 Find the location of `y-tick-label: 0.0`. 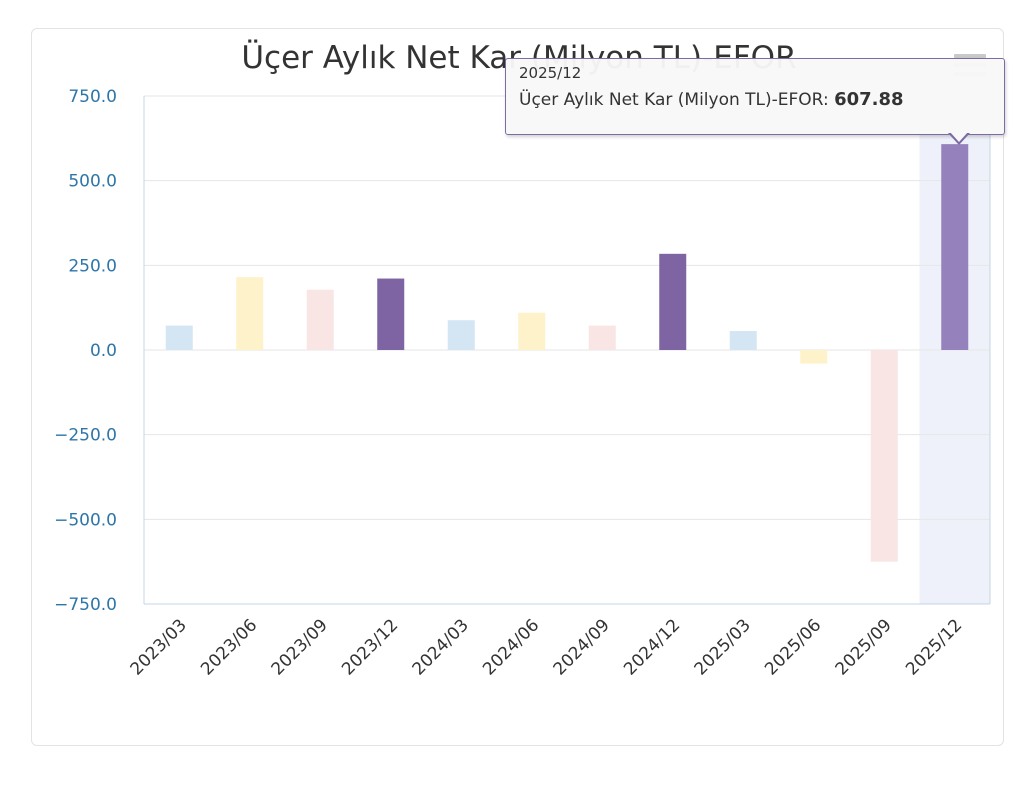

y-tick-label: 0.0 is located at coordinates (103, 351).